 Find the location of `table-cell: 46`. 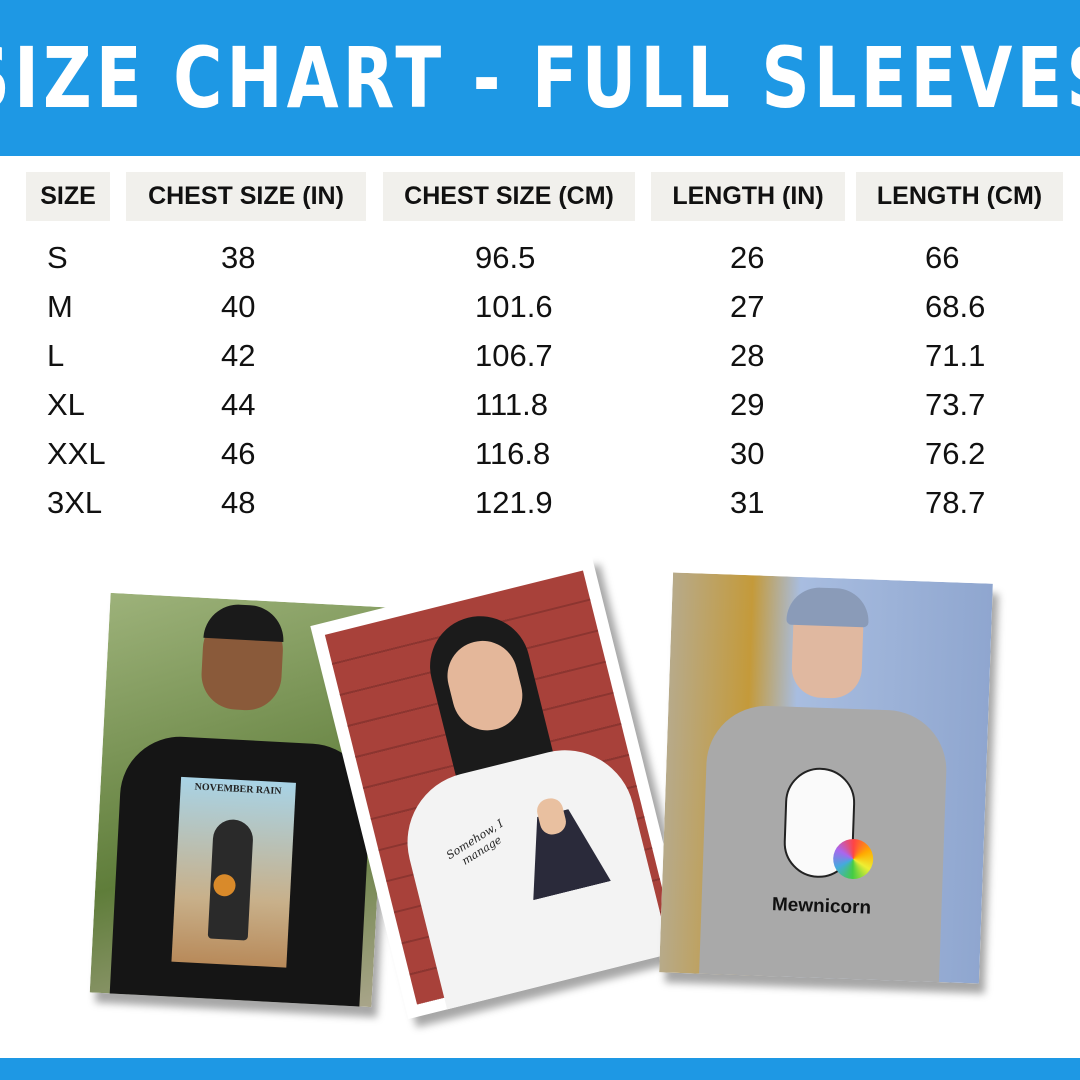

table-cell: 46 is located at coordinates (238, 453).